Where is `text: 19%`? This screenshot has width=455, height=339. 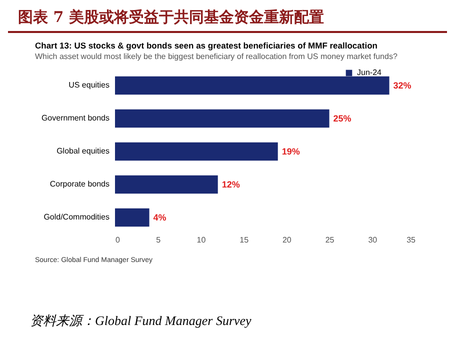
text: 19% is located at coordinates (291, 151).